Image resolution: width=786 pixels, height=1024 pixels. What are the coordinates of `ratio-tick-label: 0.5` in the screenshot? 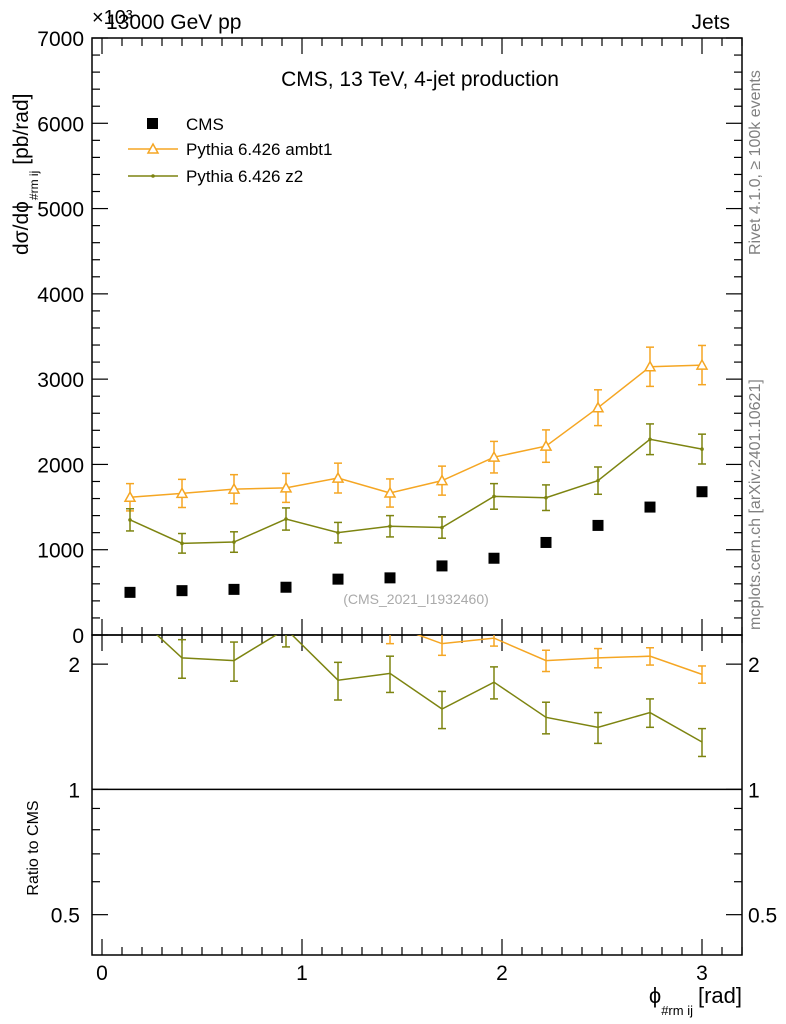 It's located at (65, 916).